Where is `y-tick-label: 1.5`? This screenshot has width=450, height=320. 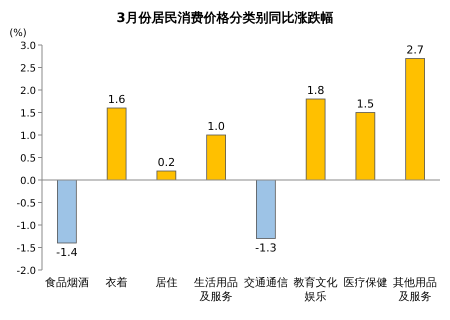
y-tick-label: 1.5 is located at coordinates (28, 114).